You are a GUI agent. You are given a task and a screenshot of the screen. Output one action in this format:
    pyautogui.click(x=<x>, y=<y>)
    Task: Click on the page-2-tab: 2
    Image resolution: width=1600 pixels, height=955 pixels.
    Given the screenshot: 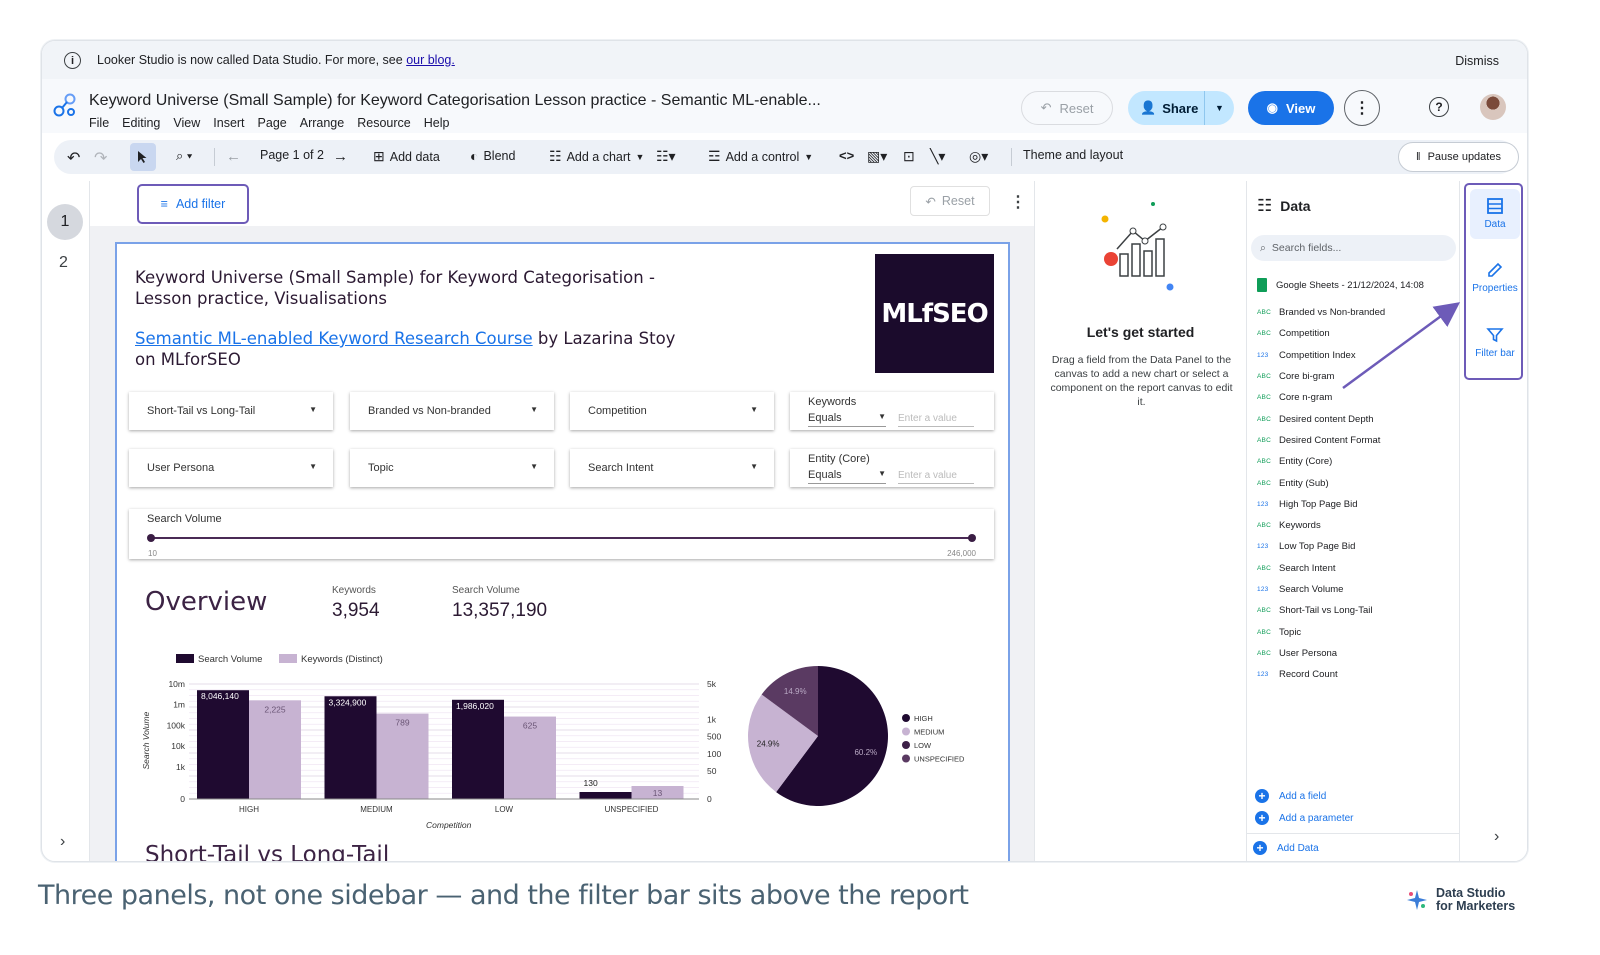 What is the action you would take?
    pyautogui.click(x=63, y=262)
    